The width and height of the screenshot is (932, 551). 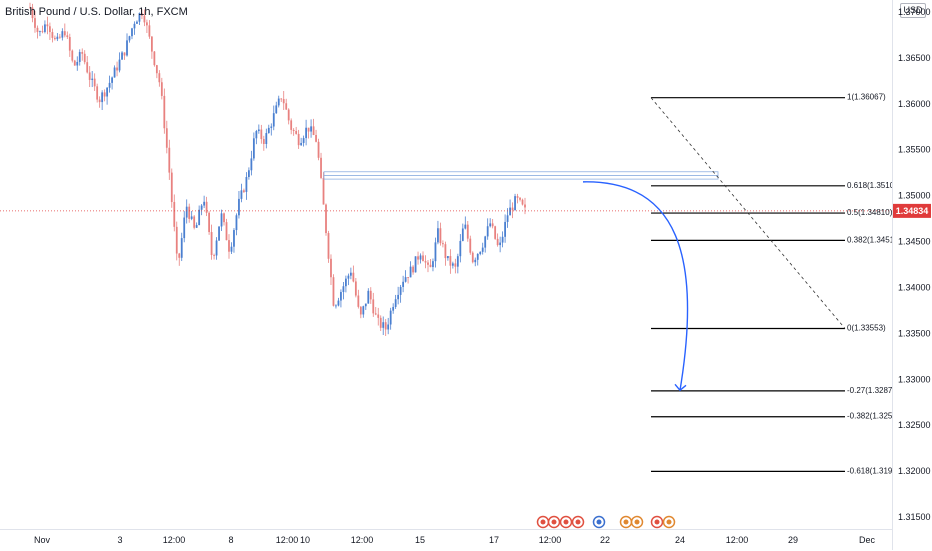 I want to click on time-axis, so click(x=446, y=540).